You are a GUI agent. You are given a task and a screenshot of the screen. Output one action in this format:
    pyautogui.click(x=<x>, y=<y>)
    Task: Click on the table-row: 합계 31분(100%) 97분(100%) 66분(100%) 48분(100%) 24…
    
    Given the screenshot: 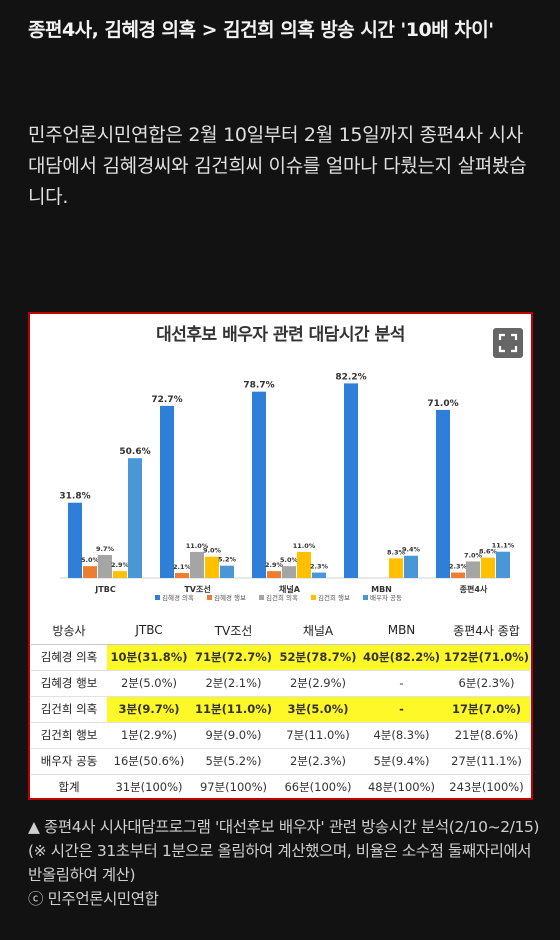 What is the action you would take?
    pyautogui.click(x=280, y=786)
    